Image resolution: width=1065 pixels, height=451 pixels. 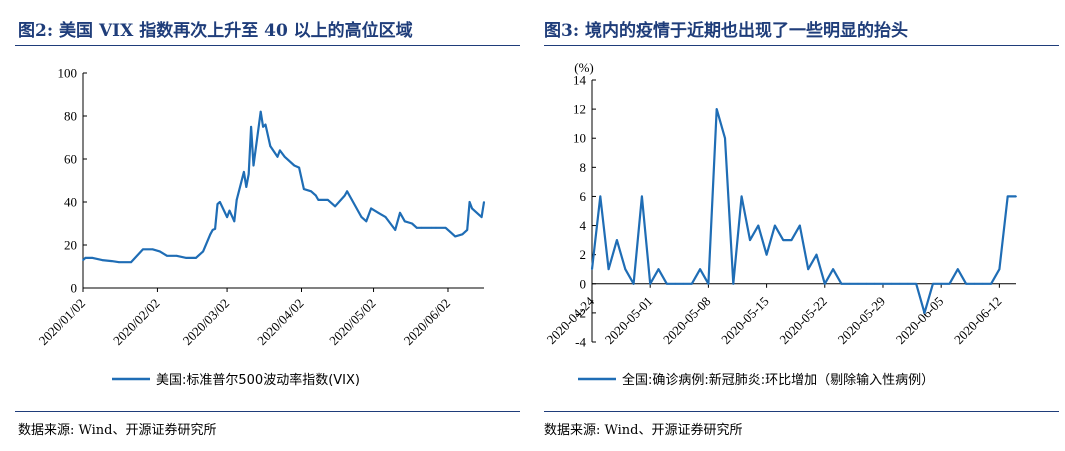 I want to click on y-tick-label: 0, so click(x=74, y=288).